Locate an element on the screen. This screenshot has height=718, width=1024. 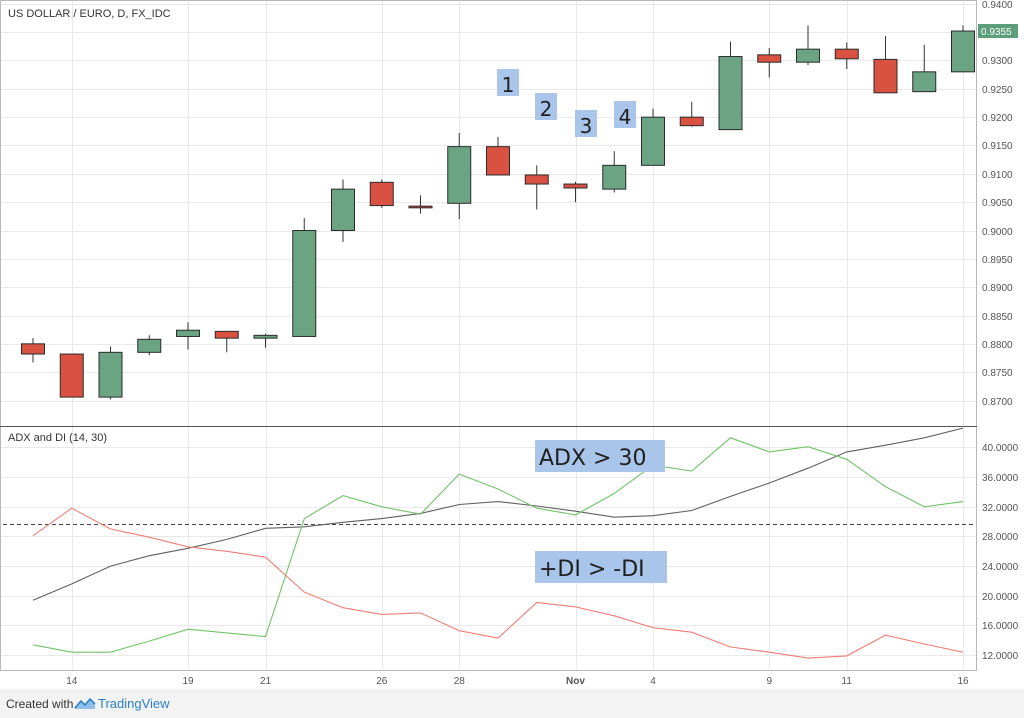
annotation-3-label: 3 is located at coordinates (586, 126).